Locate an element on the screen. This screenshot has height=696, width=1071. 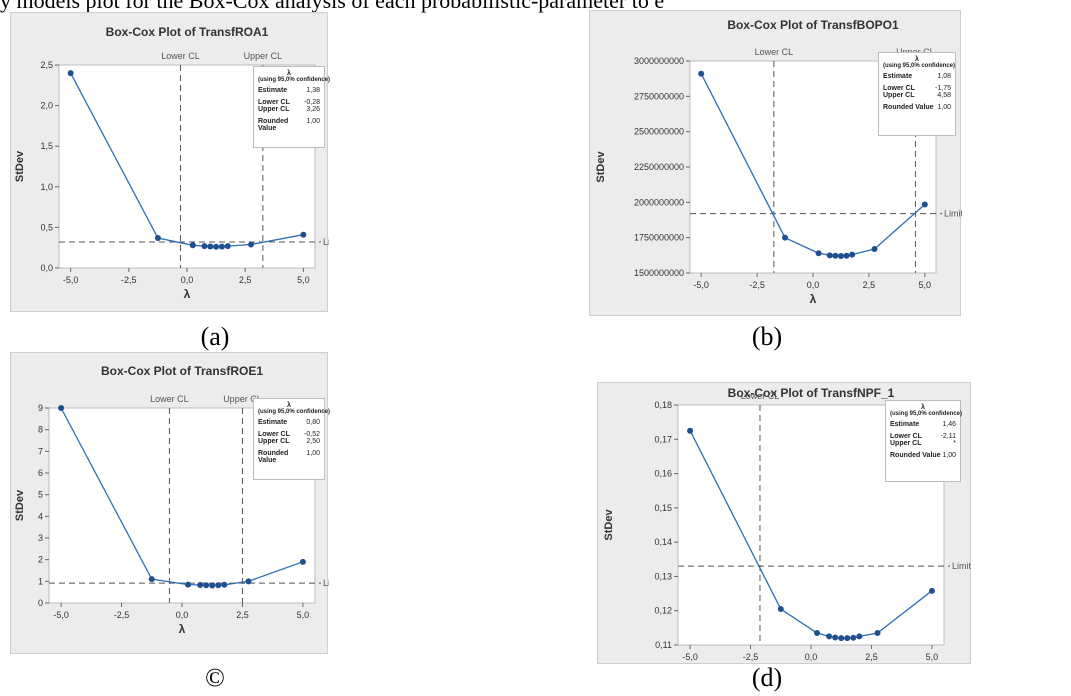
legend-row-value: 1,08 is located at coordinates (944, 76).